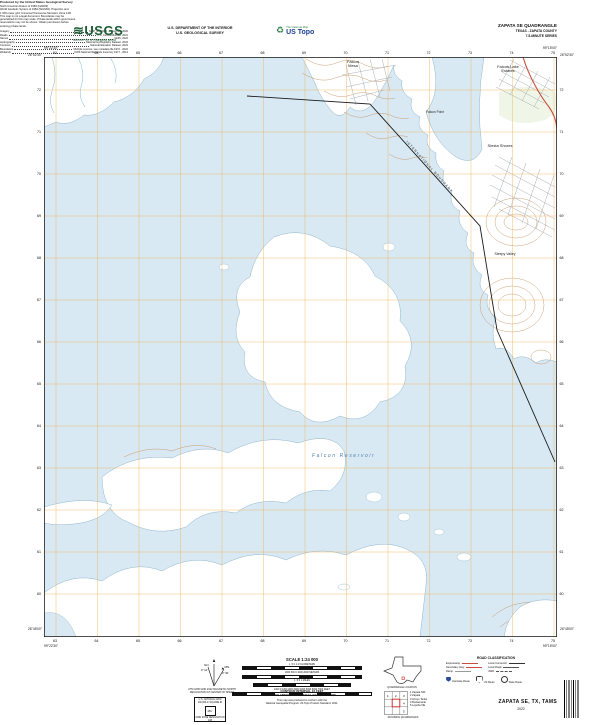  Describe the element at coordinates (505, 254) in the screenshot. I see `town-label-sleepy-valley: Sleepy Valley` at that location.